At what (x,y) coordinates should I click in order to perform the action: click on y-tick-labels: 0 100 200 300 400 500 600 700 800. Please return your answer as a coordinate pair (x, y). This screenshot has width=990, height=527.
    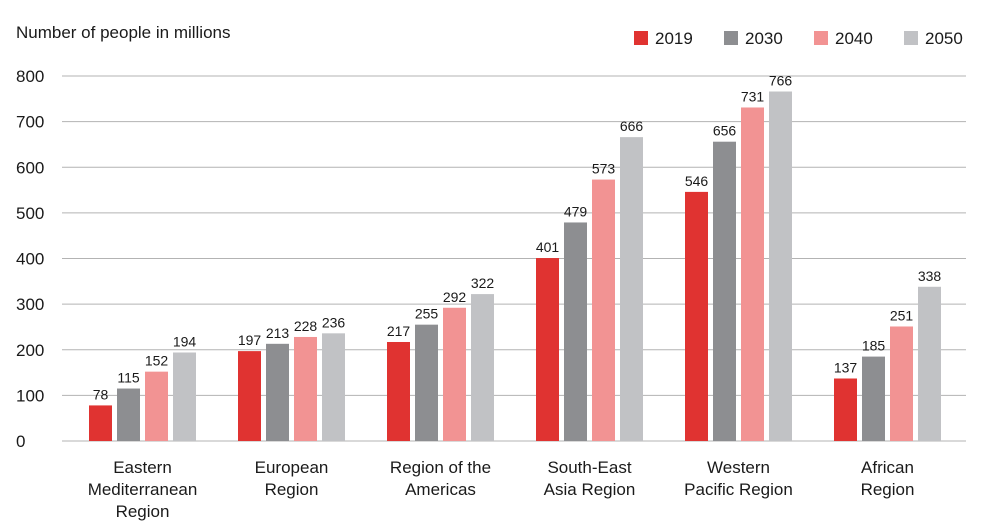
    Looking at the image, I should click on (30, 259).